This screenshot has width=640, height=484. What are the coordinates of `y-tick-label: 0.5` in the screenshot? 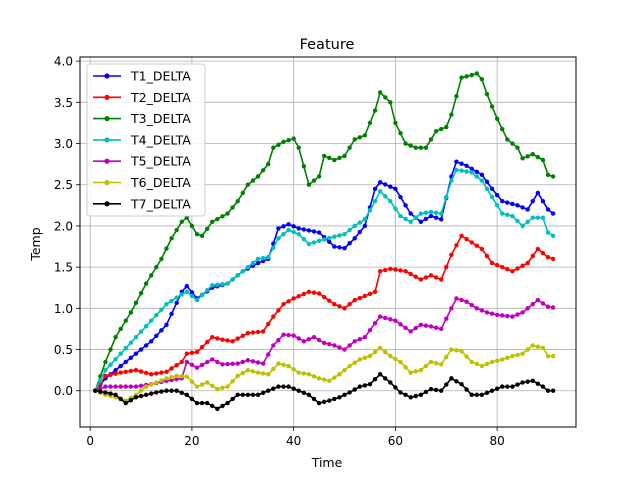 It's located at (63, 350).